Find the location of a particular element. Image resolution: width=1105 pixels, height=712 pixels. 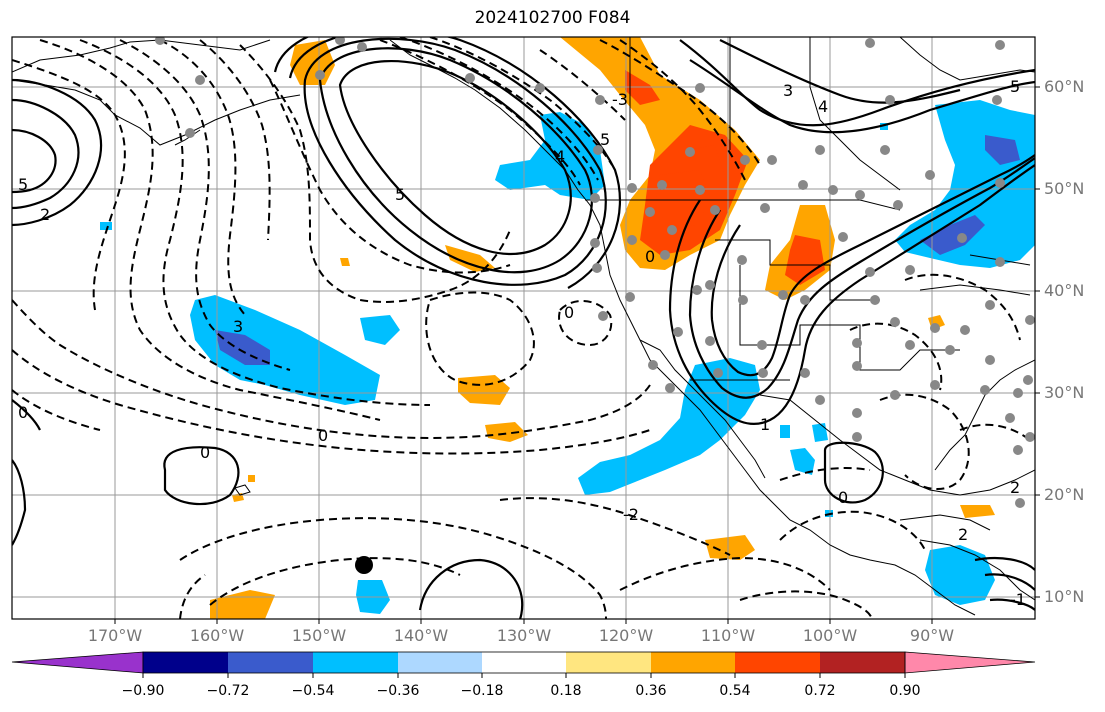

colorbar-tick-label: 0.72 is located at coordinates (820, 691).